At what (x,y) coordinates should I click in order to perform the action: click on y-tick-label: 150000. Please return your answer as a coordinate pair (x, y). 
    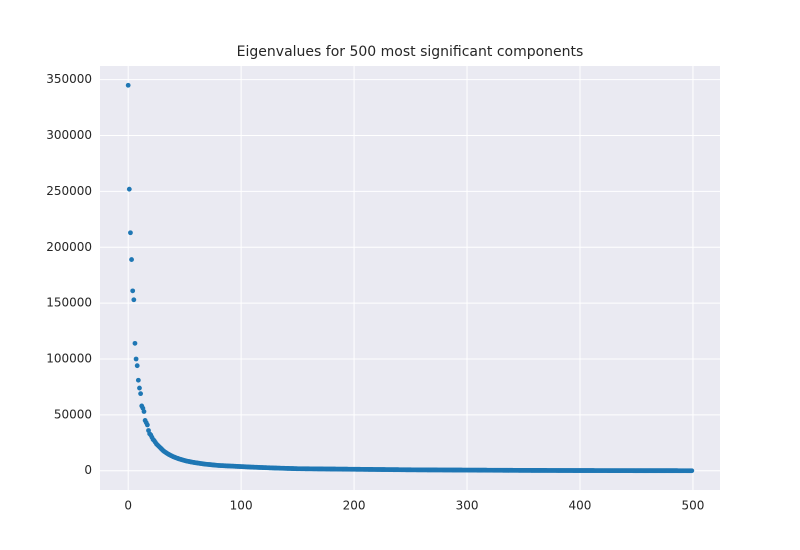
    Looking at the image, I should click on (69, 303).